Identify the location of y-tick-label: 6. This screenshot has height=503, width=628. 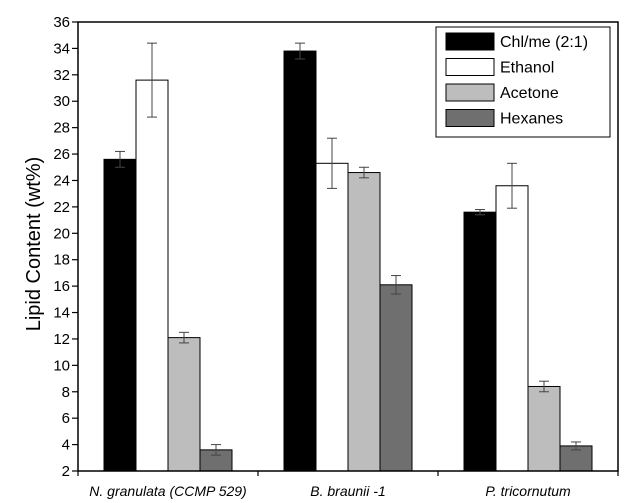
(66, 418).